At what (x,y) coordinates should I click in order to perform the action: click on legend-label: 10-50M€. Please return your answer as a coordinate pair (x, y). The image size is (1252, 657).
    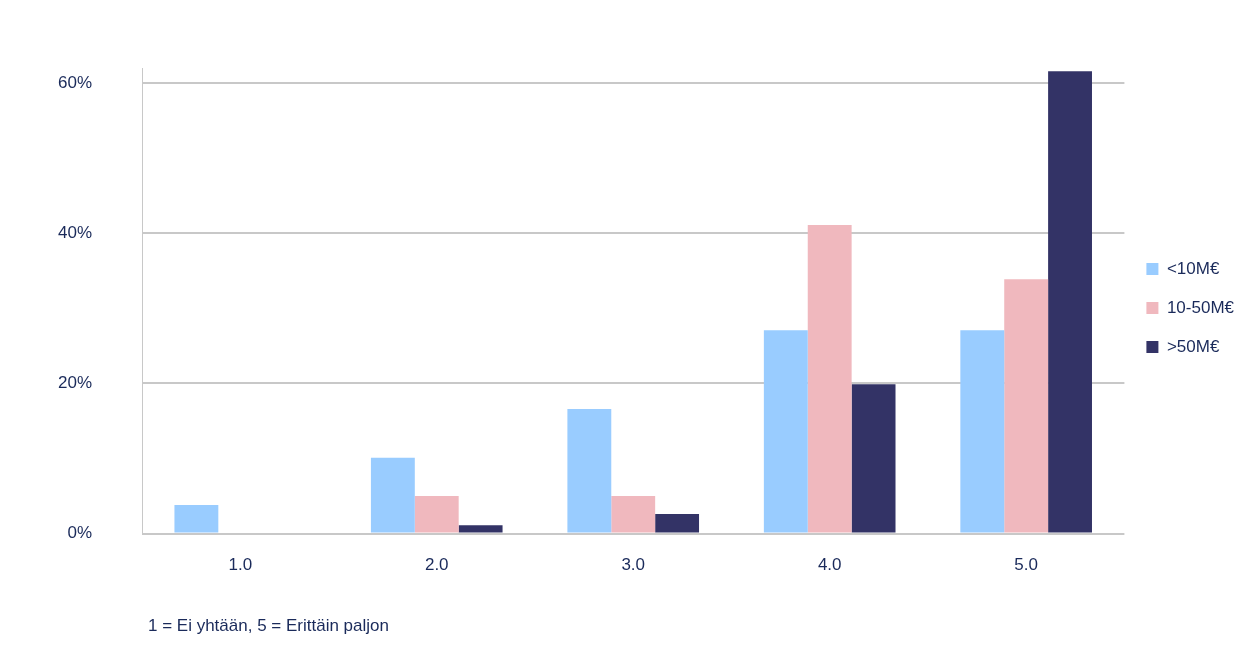
    Looking at the image, I should click on (1200, 307).